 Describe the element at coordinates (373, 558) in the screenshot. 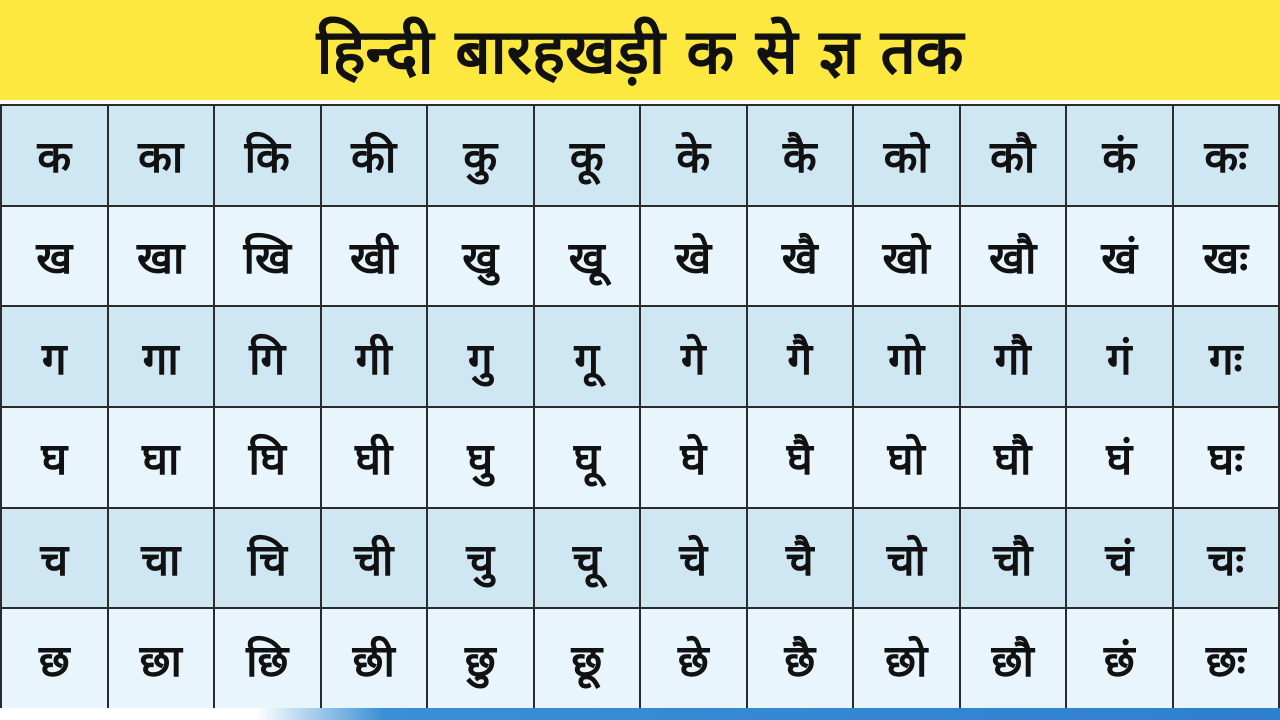

I see `table-cell: ची` at that location.